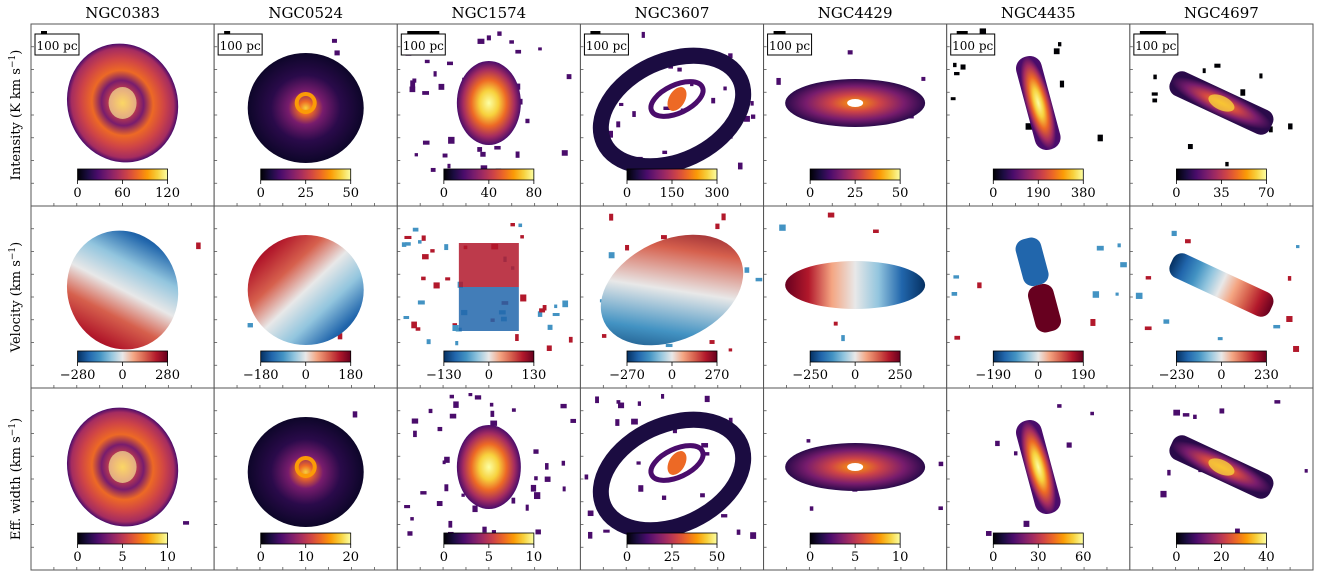 The width and height of the screenshot is (1317, 574). I want to click on redshifted-side, so click(488, 265).